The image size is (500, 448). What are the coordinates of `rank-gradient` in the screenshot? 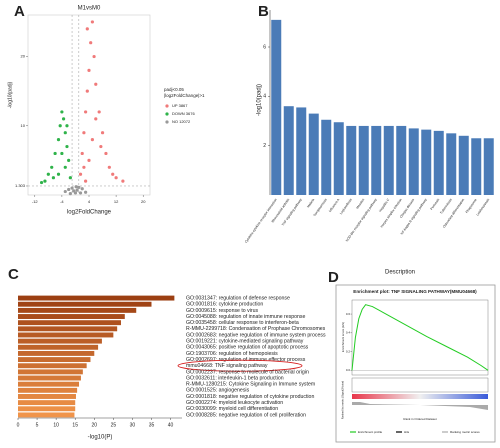 It's located at (420, 396).